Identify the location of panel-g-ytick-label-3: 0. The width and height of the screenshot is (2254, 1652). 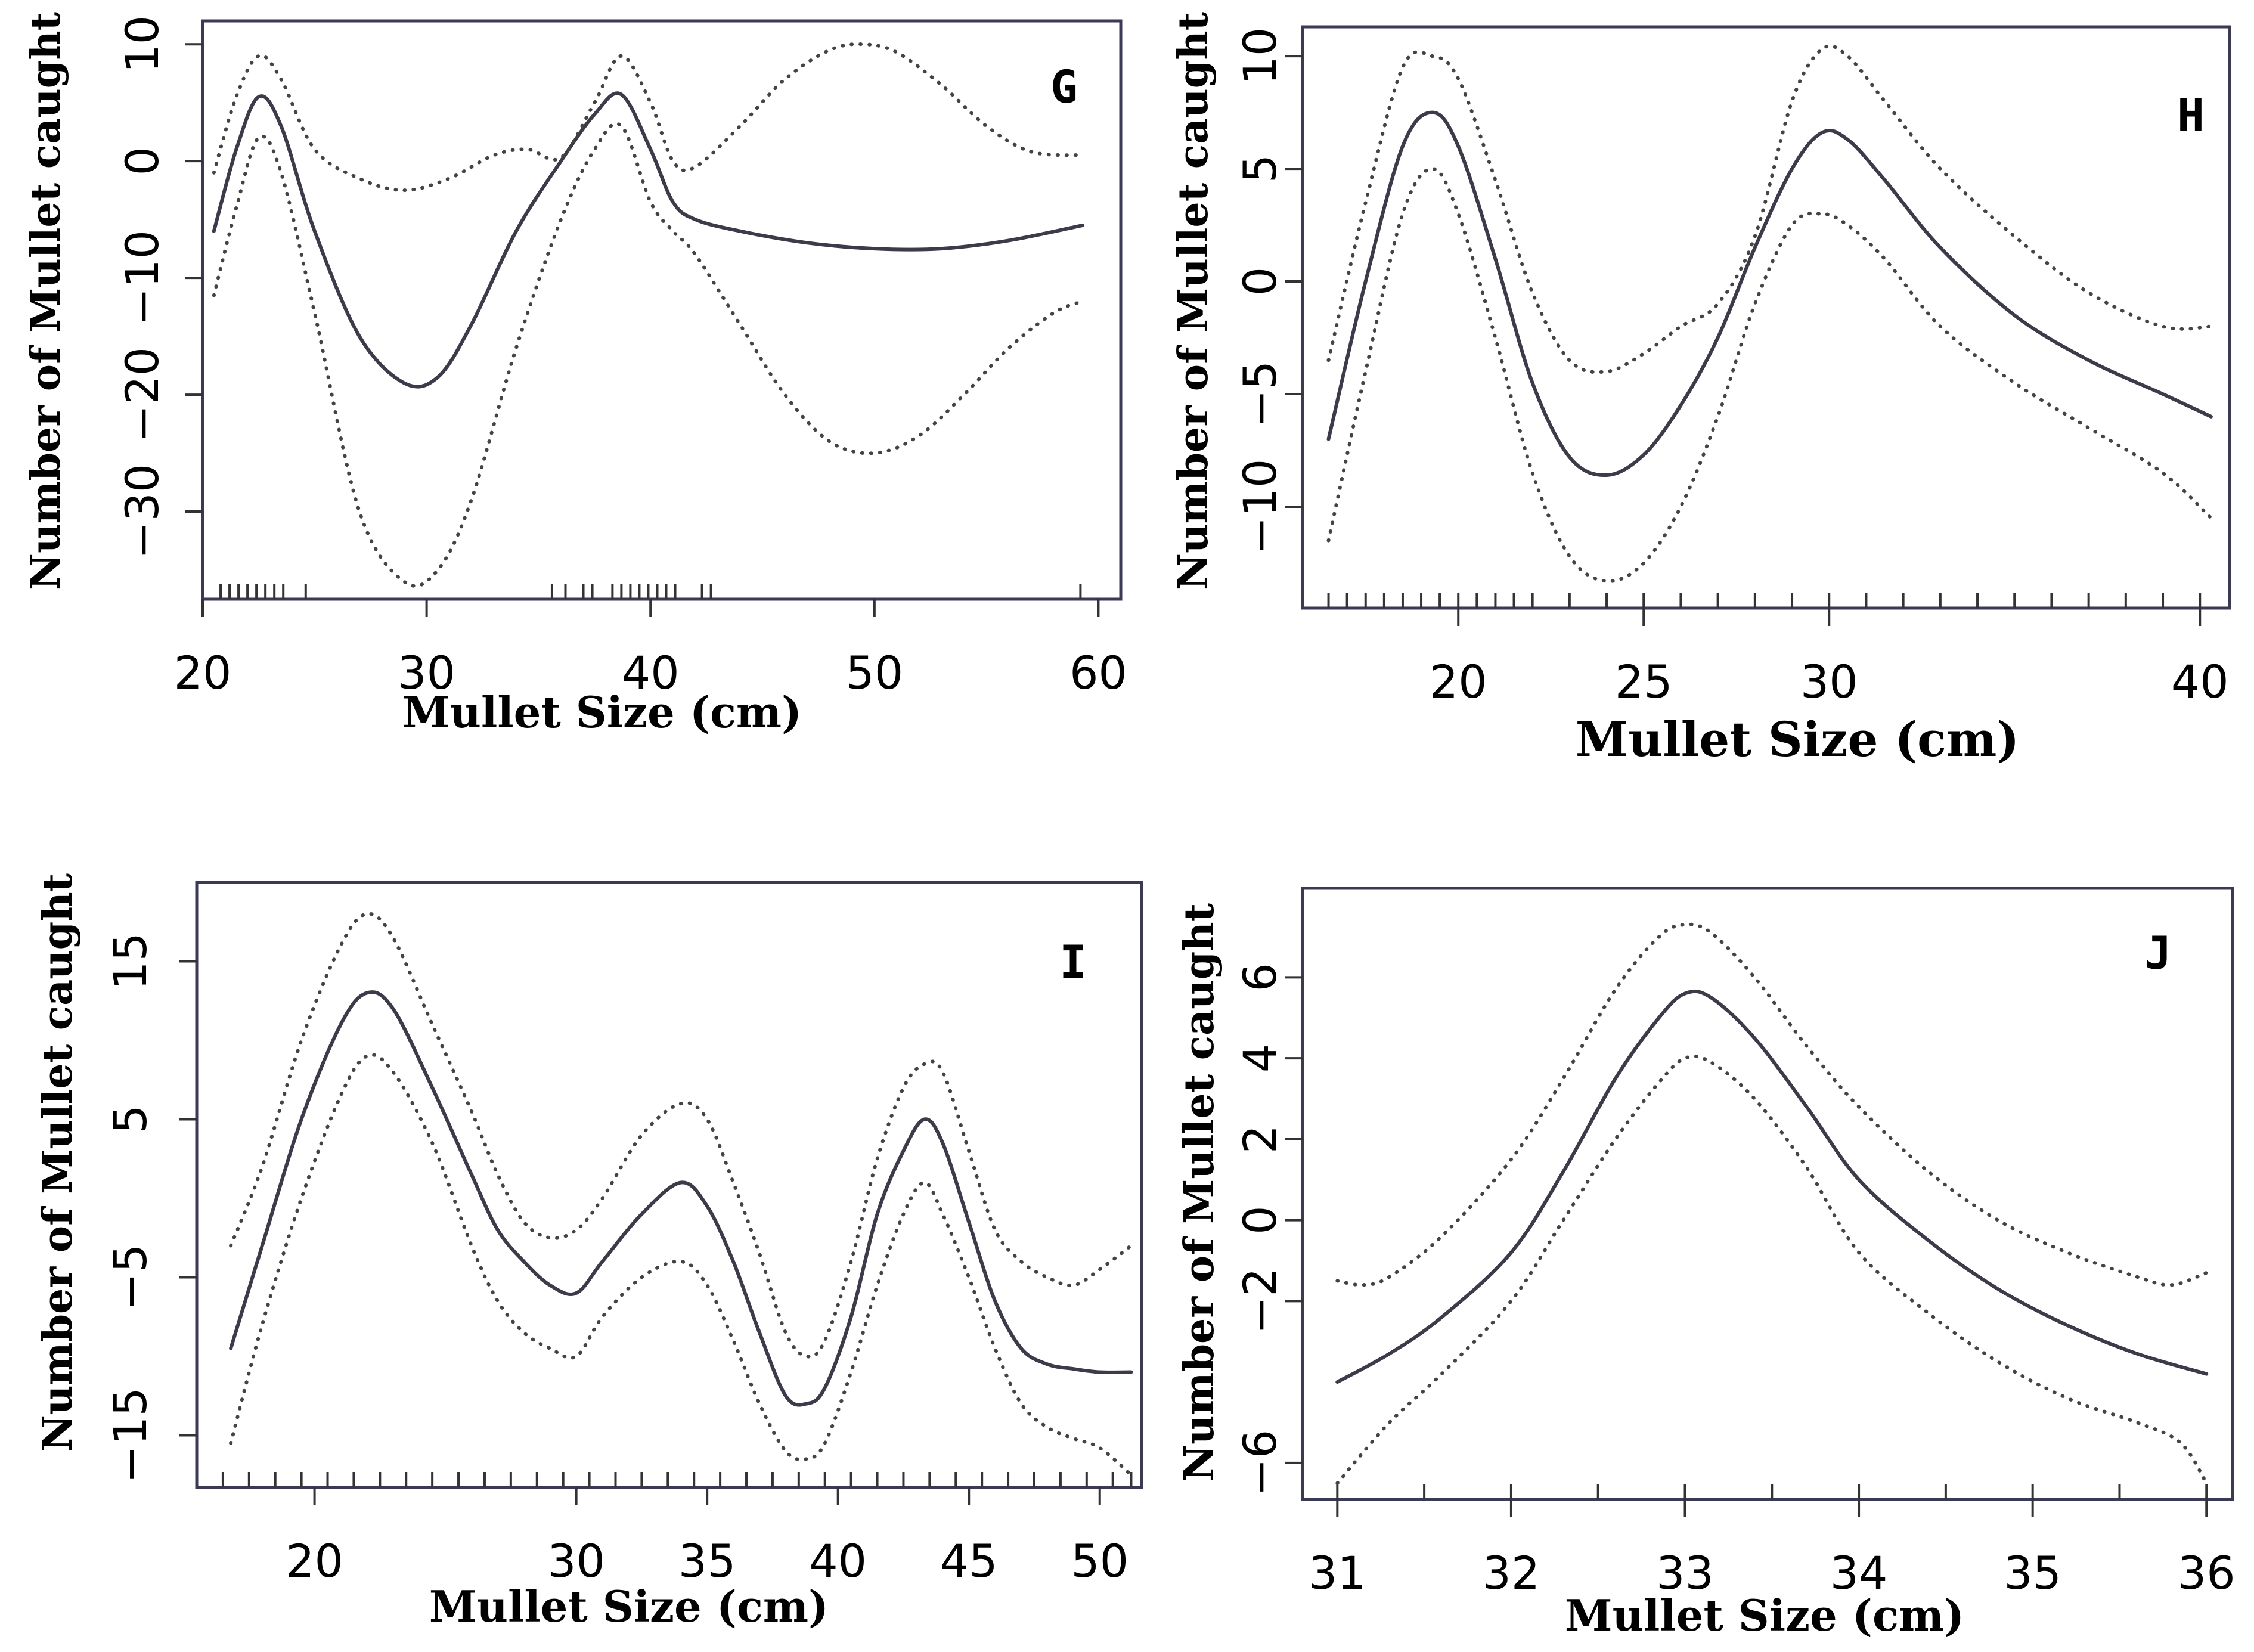
(142, 161).